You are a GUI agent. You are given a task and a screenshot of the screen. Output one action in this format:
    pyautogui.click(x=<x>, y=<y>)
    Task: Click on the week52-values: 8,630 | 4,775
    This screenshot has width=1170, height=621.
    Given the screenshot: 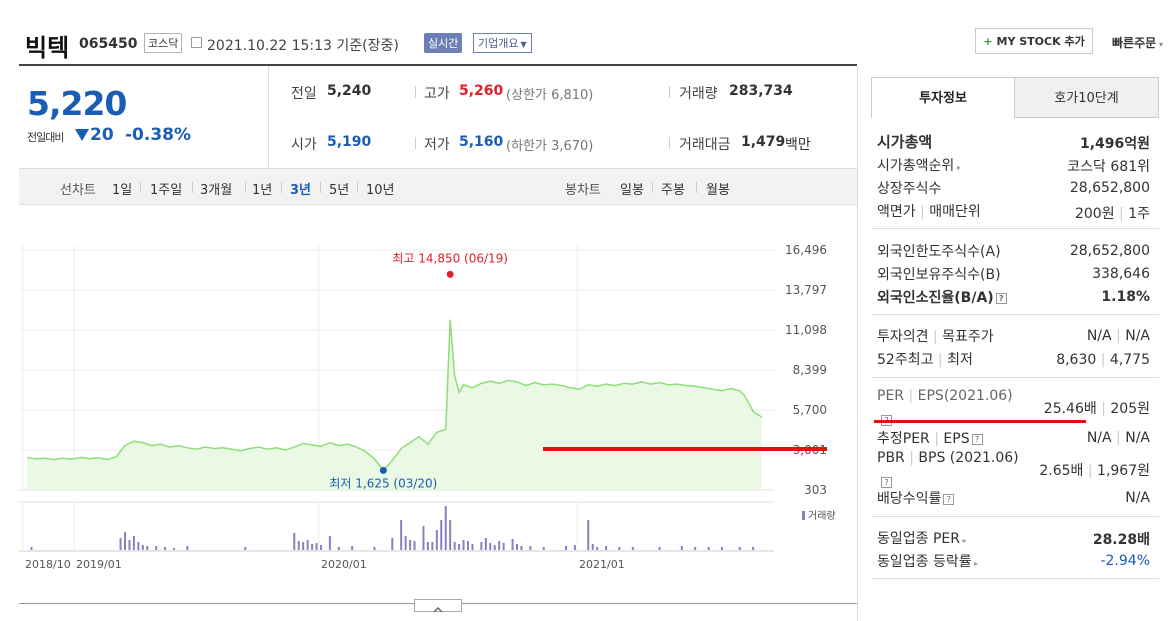 What is the action you would take?
    pyautogui.click(x=1103, y=360)
    